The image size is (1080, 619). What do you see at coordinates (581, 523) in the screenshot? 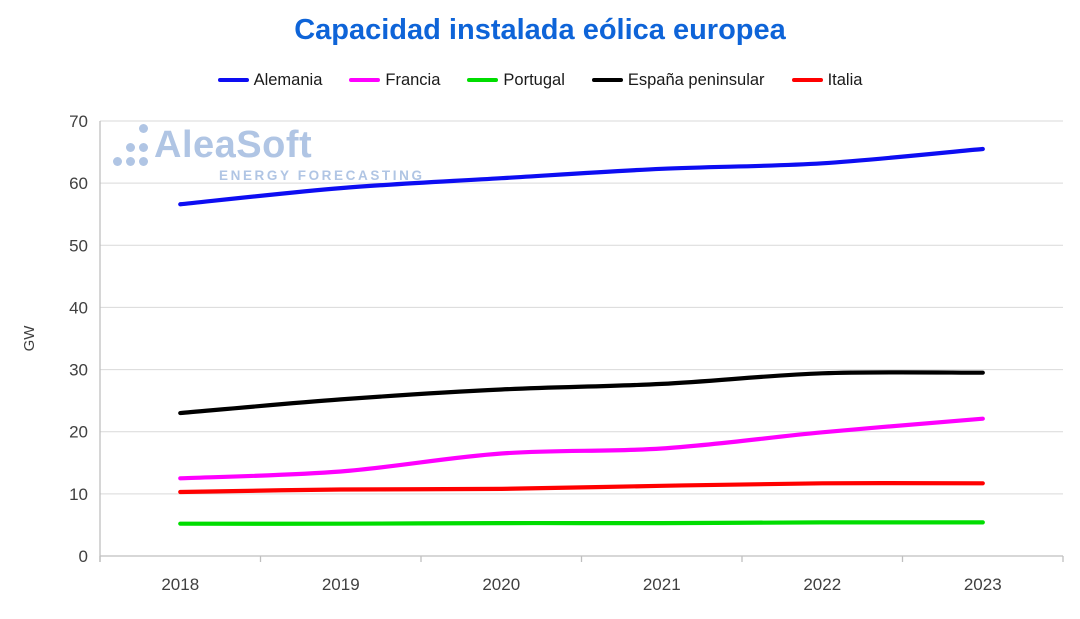
I see `series-line-portugal` at bounding box center [581, 523].